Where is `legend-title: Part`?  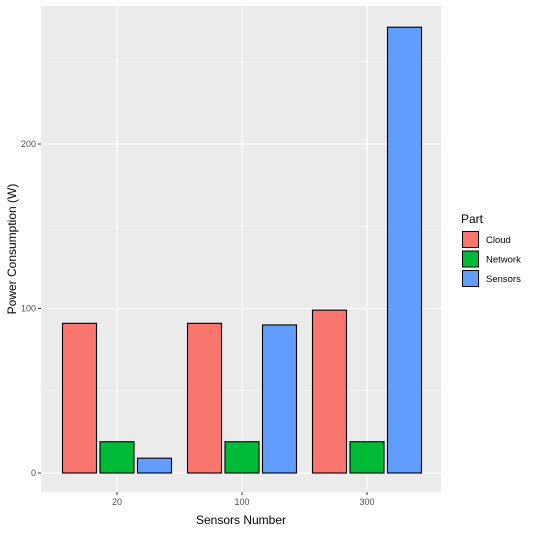
legend-title: Part is located at coordinates (472, 219).